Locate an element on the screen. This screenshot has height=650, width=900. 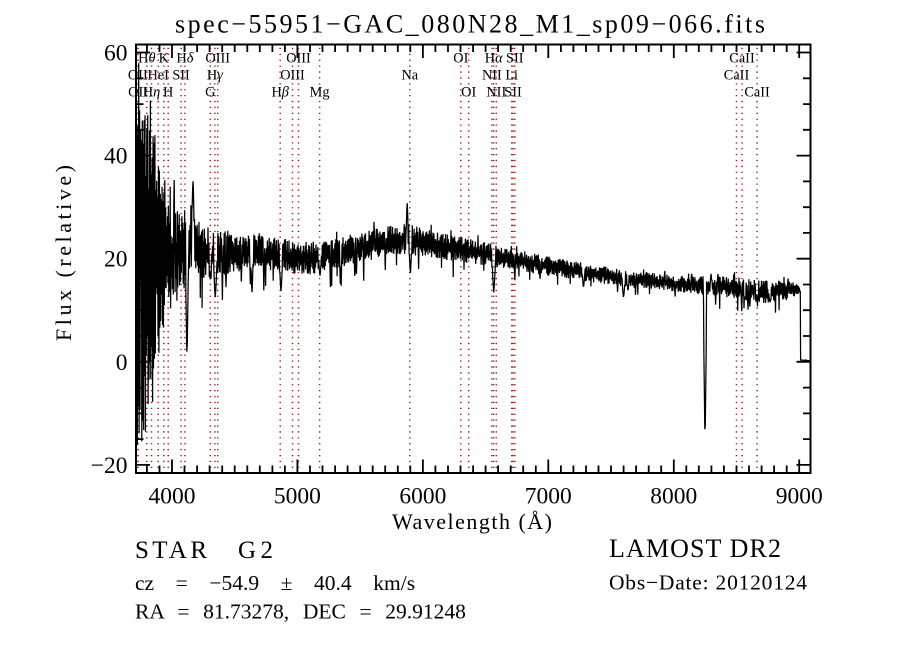
svg-text: 60 is located at coordinates (116, 54).